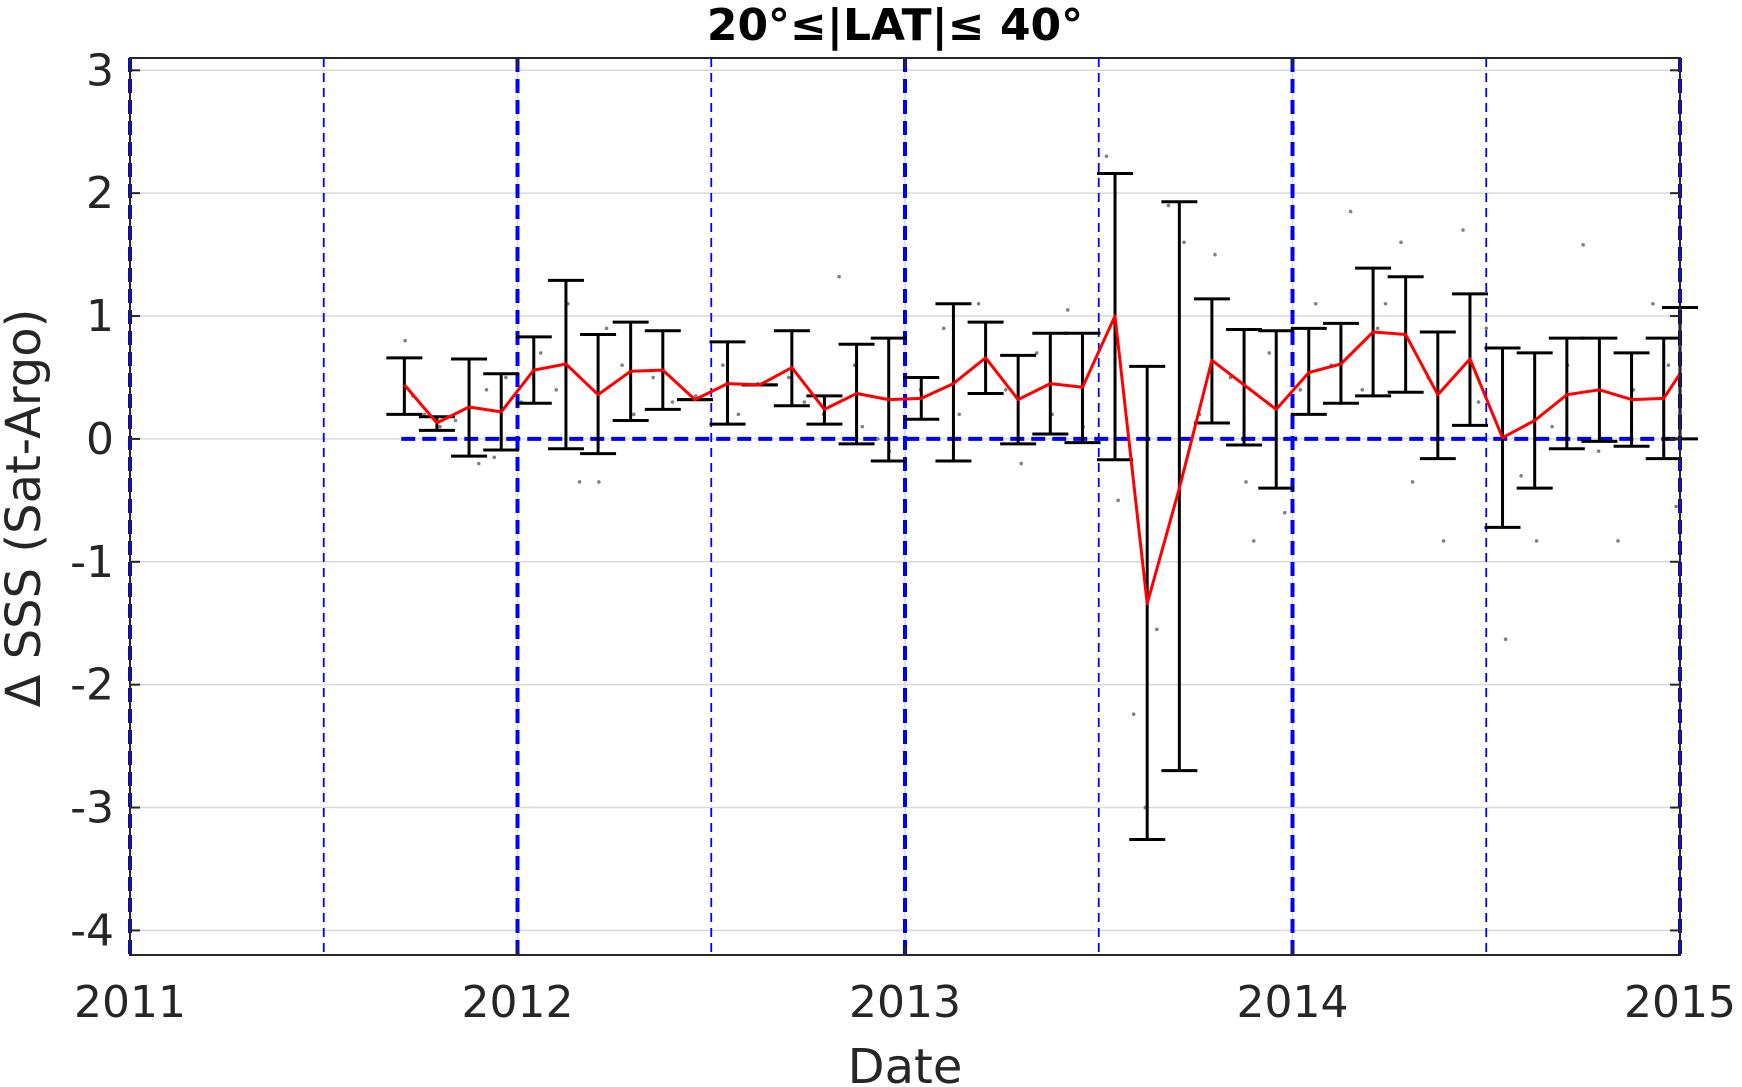 This screenshot has width=1742, height=1087. Describe the element at coordinates (100, 70) in the screenshot. I see `y-tick-label: 3` at that location.